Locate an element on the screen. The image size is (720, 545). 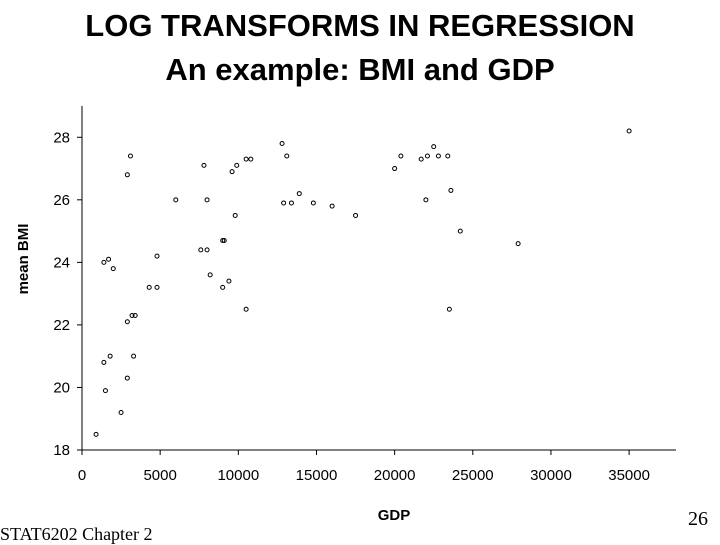
footer-course-label: STAT6202 Chapter 2 is located at coordinates (76, 534).